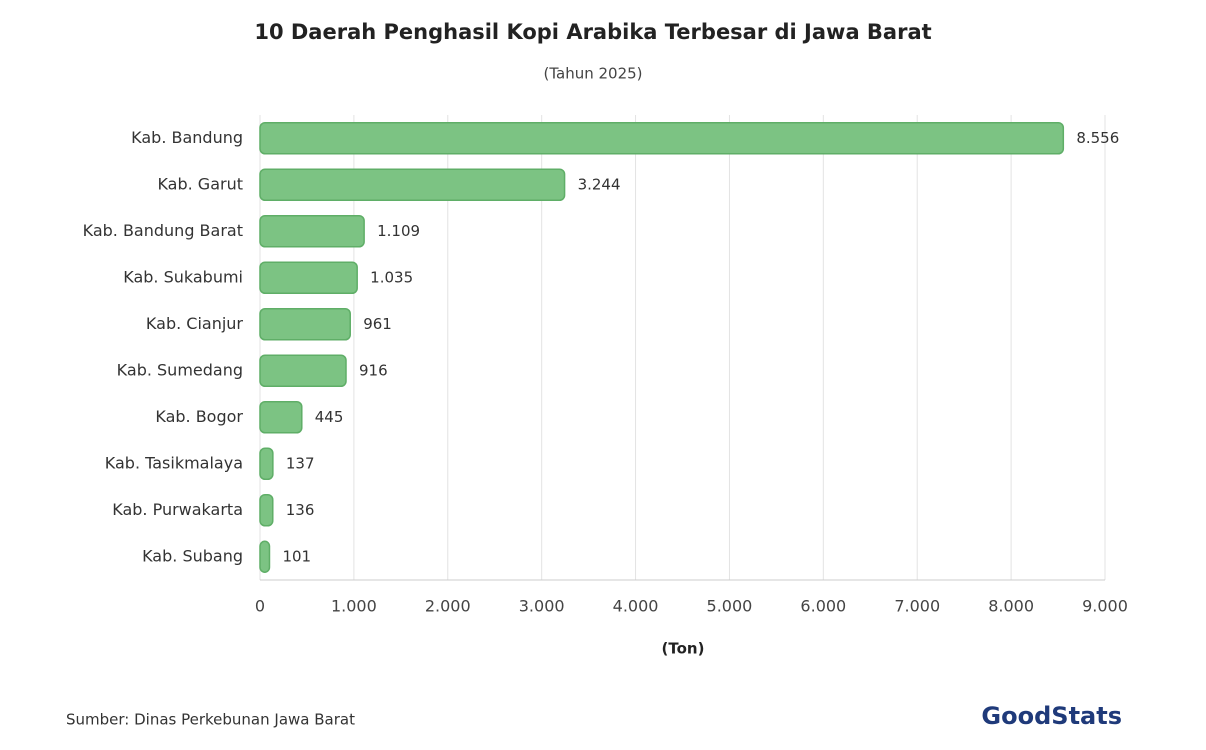  What do you see at coordinates (199, 416) in the screenshot?
I see `y-tick-label: Kab. Bogor` at bounding box center [199, 416].